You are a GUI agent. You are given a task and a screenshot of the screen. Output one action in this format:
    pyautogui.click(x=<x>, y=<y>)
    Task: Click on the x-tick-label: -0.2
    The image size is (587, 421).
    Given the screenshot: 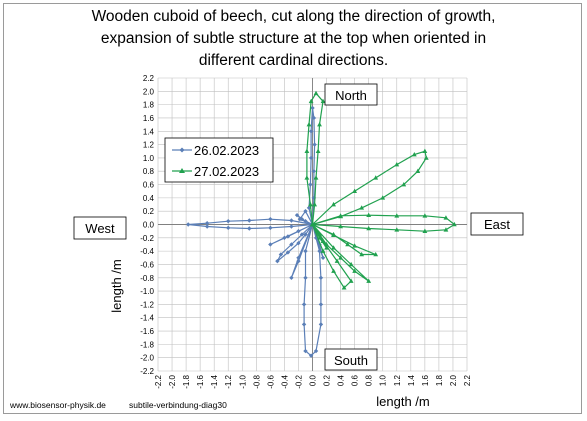 What is the action you would take?
    pyautogui.click(x=298, y=381)
    